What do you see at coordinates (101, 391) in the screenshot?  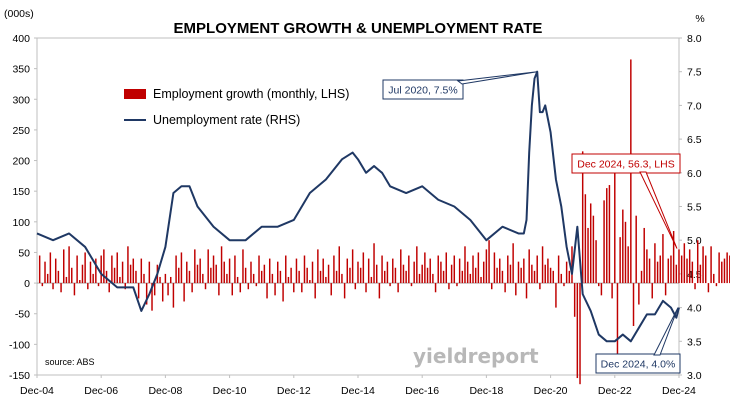 I see `x-tick-label: Dec-06` at bounding box center [101, 391].